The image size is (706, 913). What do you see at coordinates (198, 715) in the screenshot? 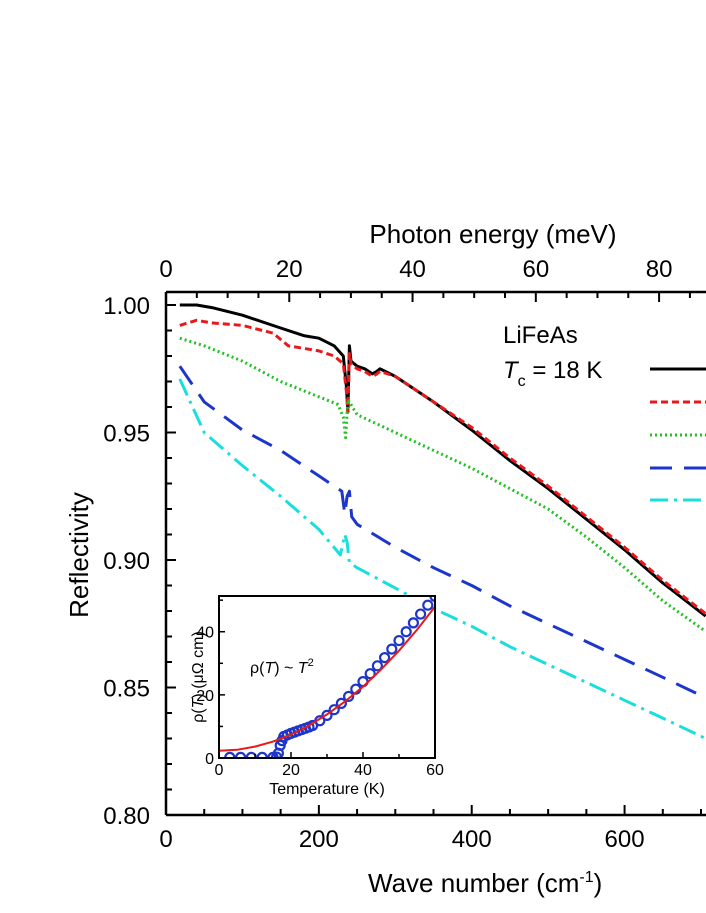
I see `inset-y-title-prefix: ρ(` at bounding box center [198, 715].